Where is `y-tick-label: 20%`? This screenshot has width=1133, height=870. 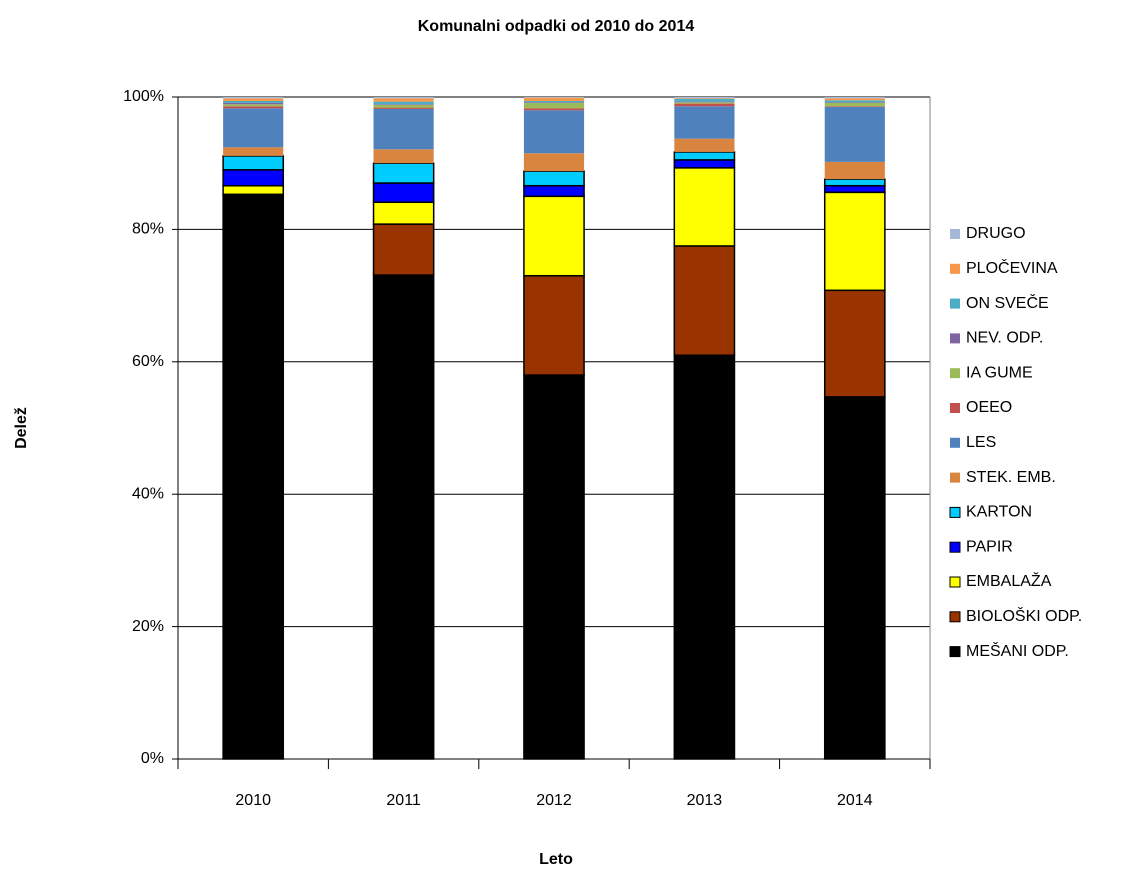
y-tick-label: 20% is located at coordinates (148, 626).